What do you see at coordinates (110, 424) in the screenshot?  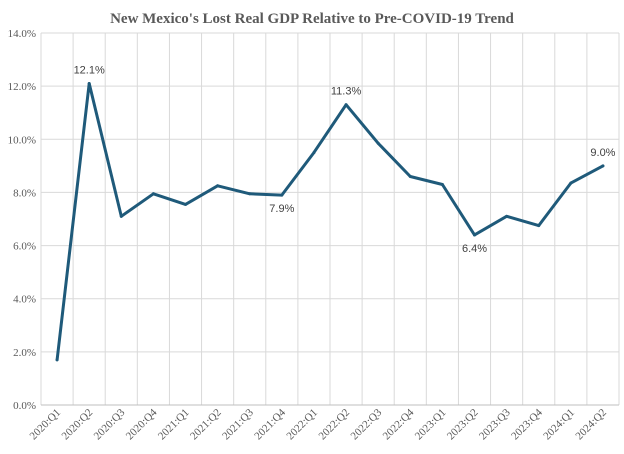 I see `x-tick-label: 2020:Q3` at bounding box center [110, 424].